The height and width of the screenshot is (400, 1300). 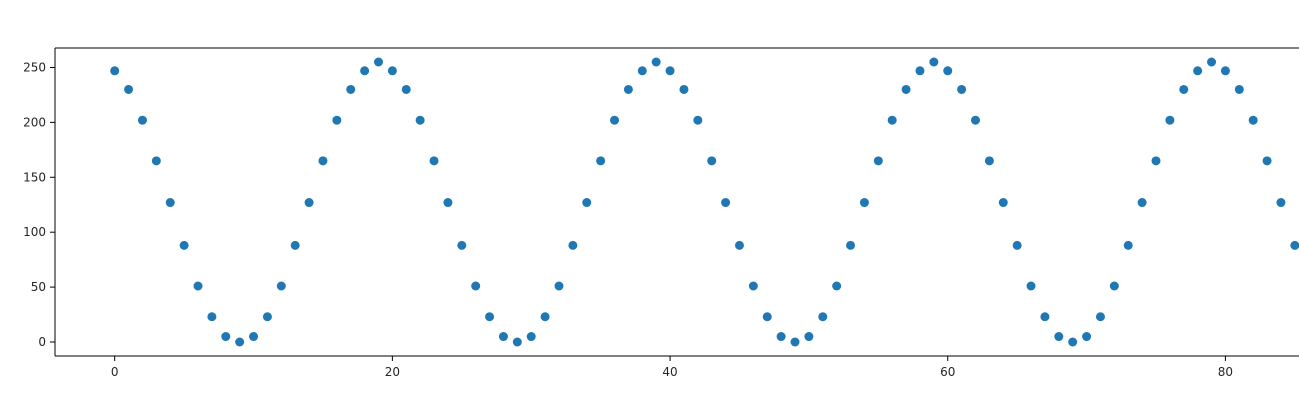 What do you see at coordinates (34, 232) in the screenshot?
I see `y-tick-label: 100` at bounding box center [34, 232].